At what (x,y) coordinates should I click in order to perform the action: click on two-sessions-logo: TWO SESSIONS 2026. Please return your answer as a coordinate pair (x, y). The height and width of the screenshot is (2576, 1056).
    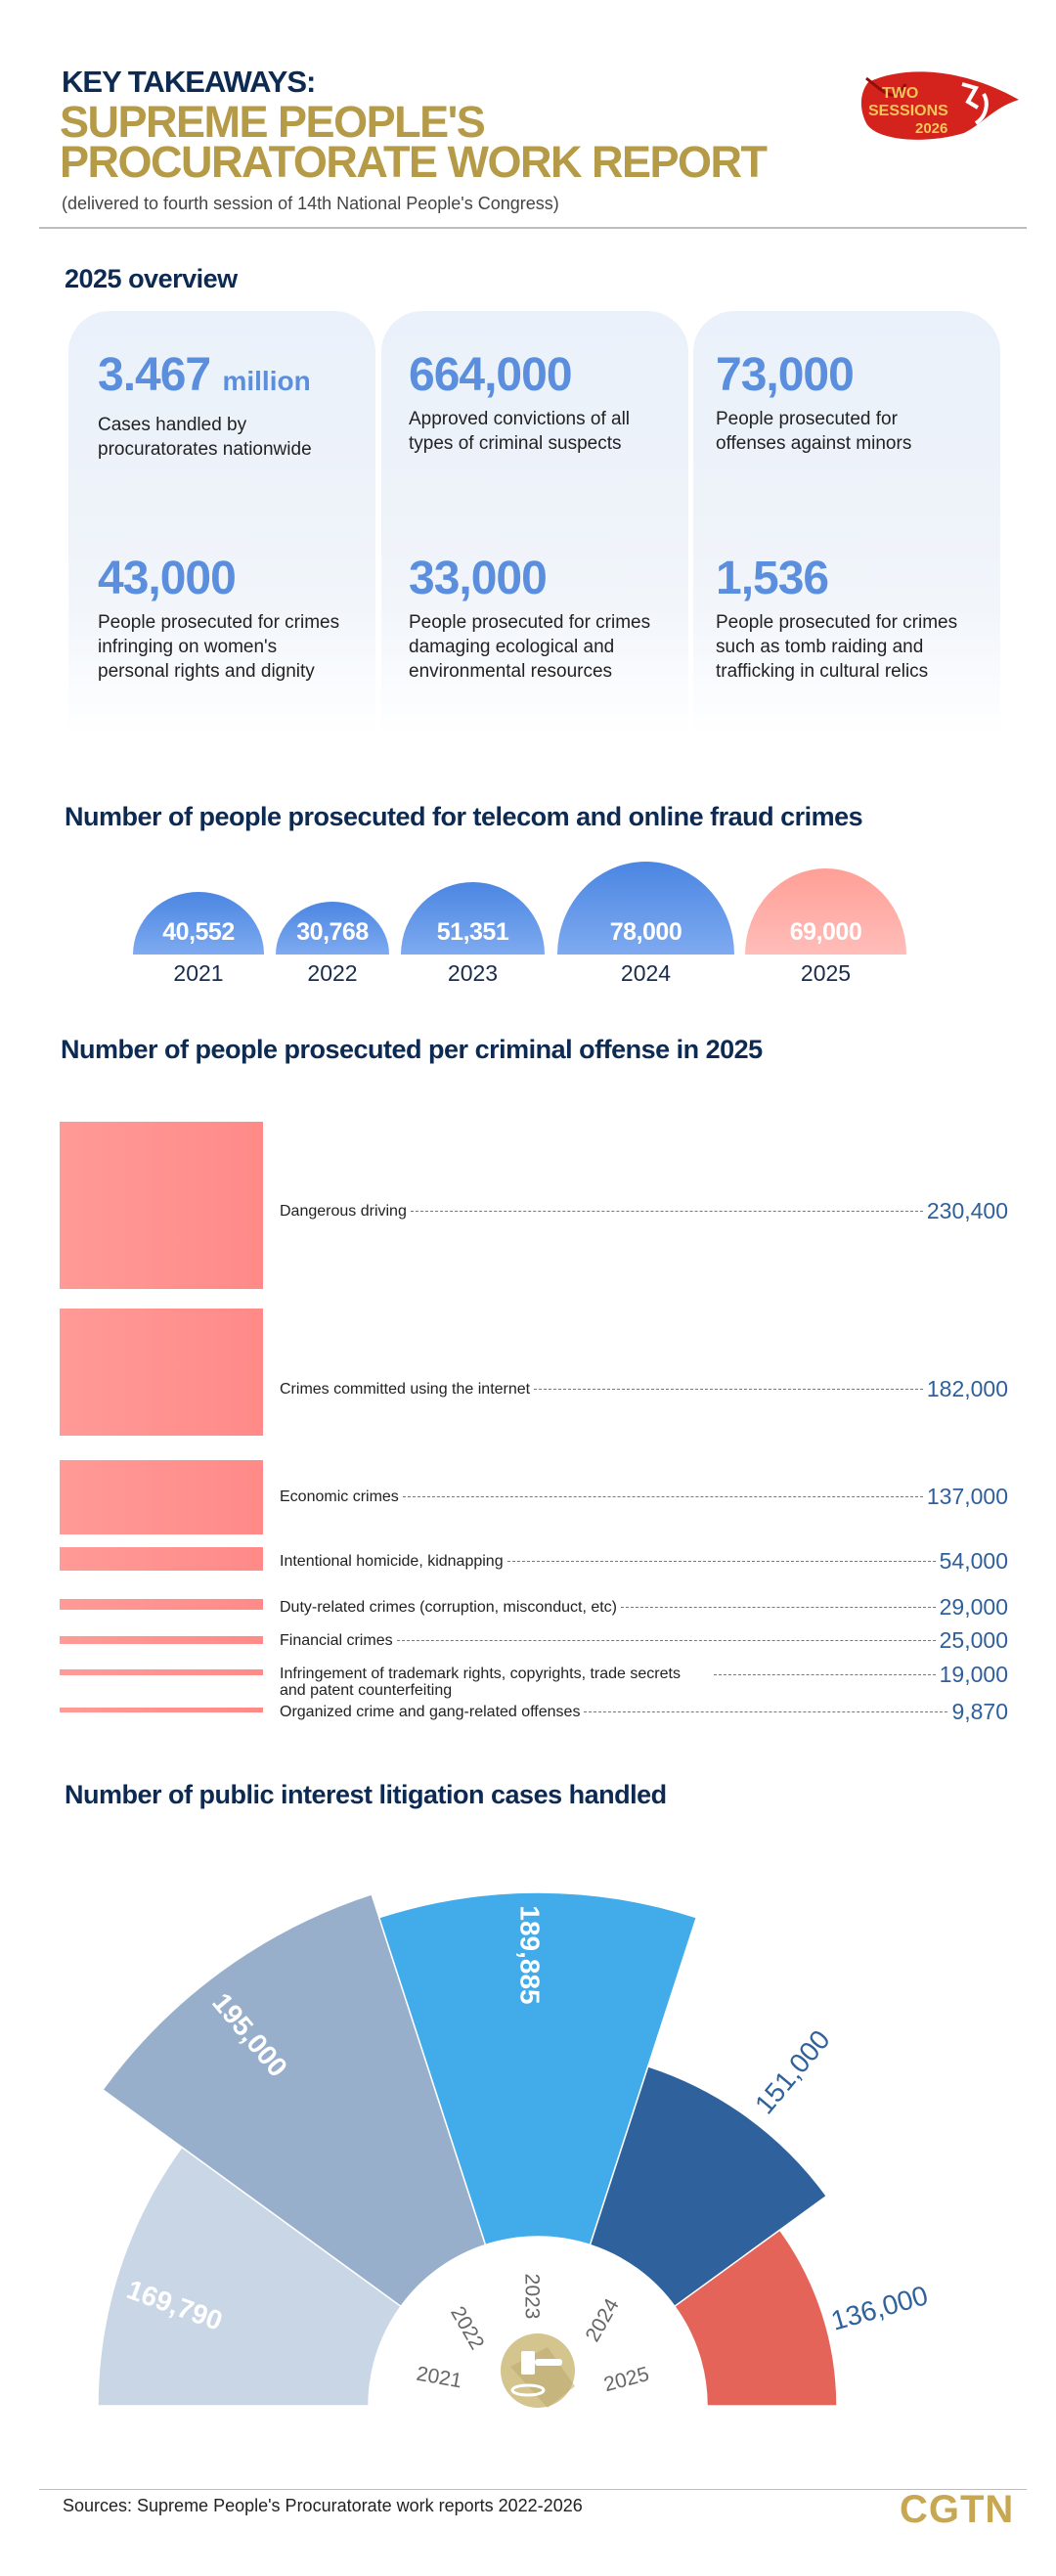
    Looking at the image, I should click on (939, 105).